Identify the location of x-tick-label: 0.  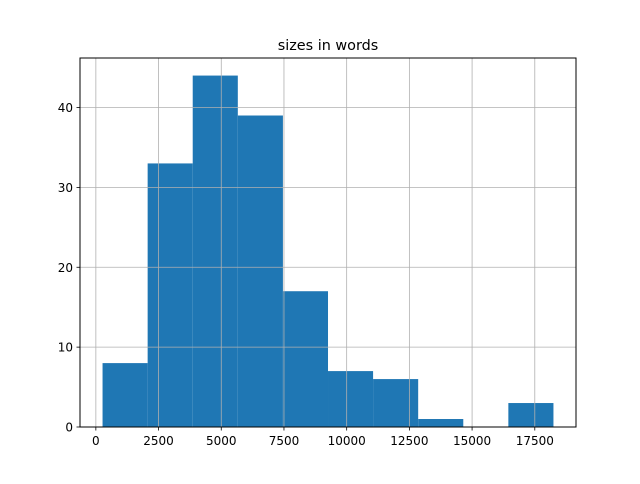
(96, 441).